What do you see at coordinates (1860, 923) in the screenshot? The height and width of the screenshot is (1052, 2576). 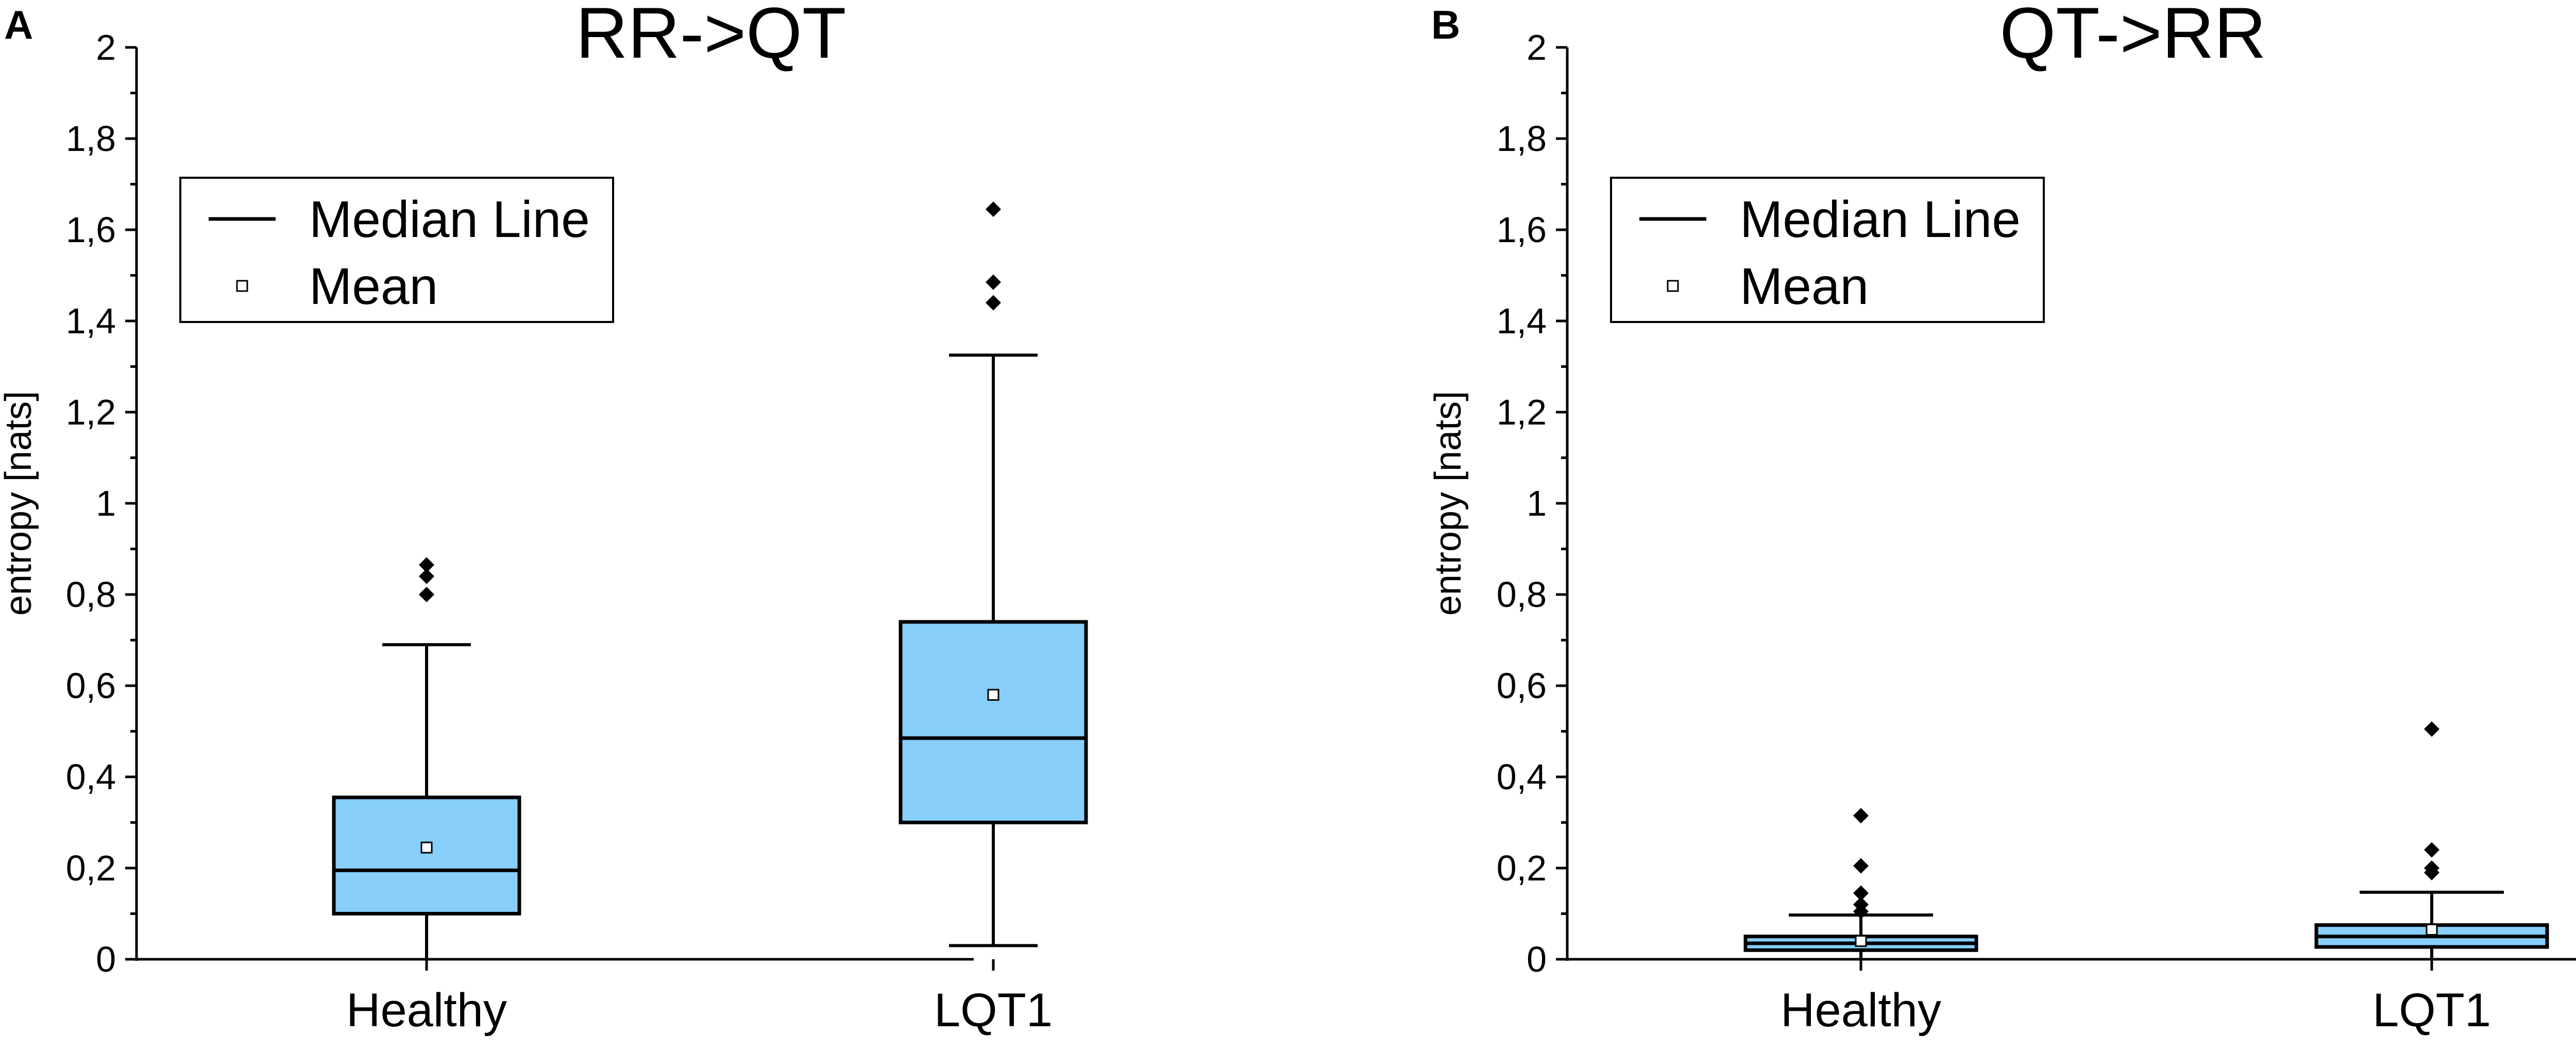 I see `box-group-healthy-b: Healthy` at bounding box center [1860, 923].